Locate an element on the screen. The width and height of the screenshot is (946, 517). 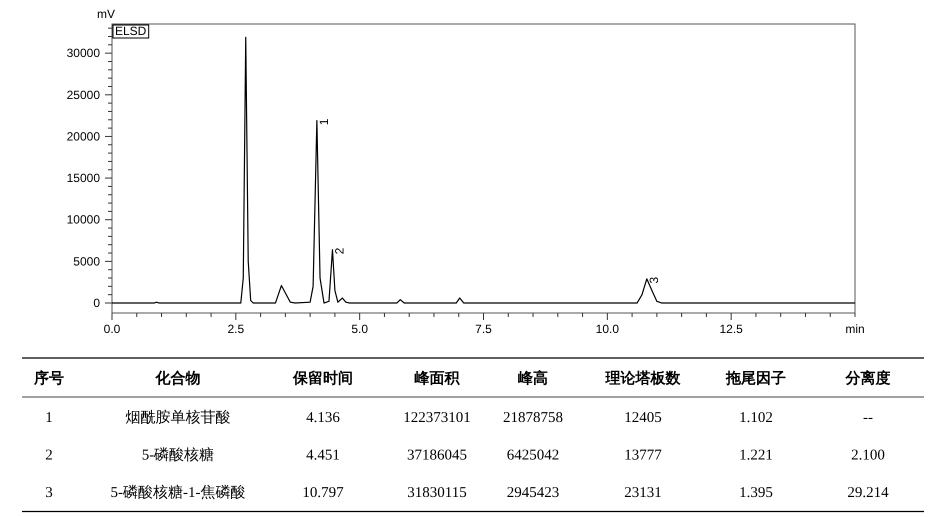
text: 2 is located at coordinates (49, 456).